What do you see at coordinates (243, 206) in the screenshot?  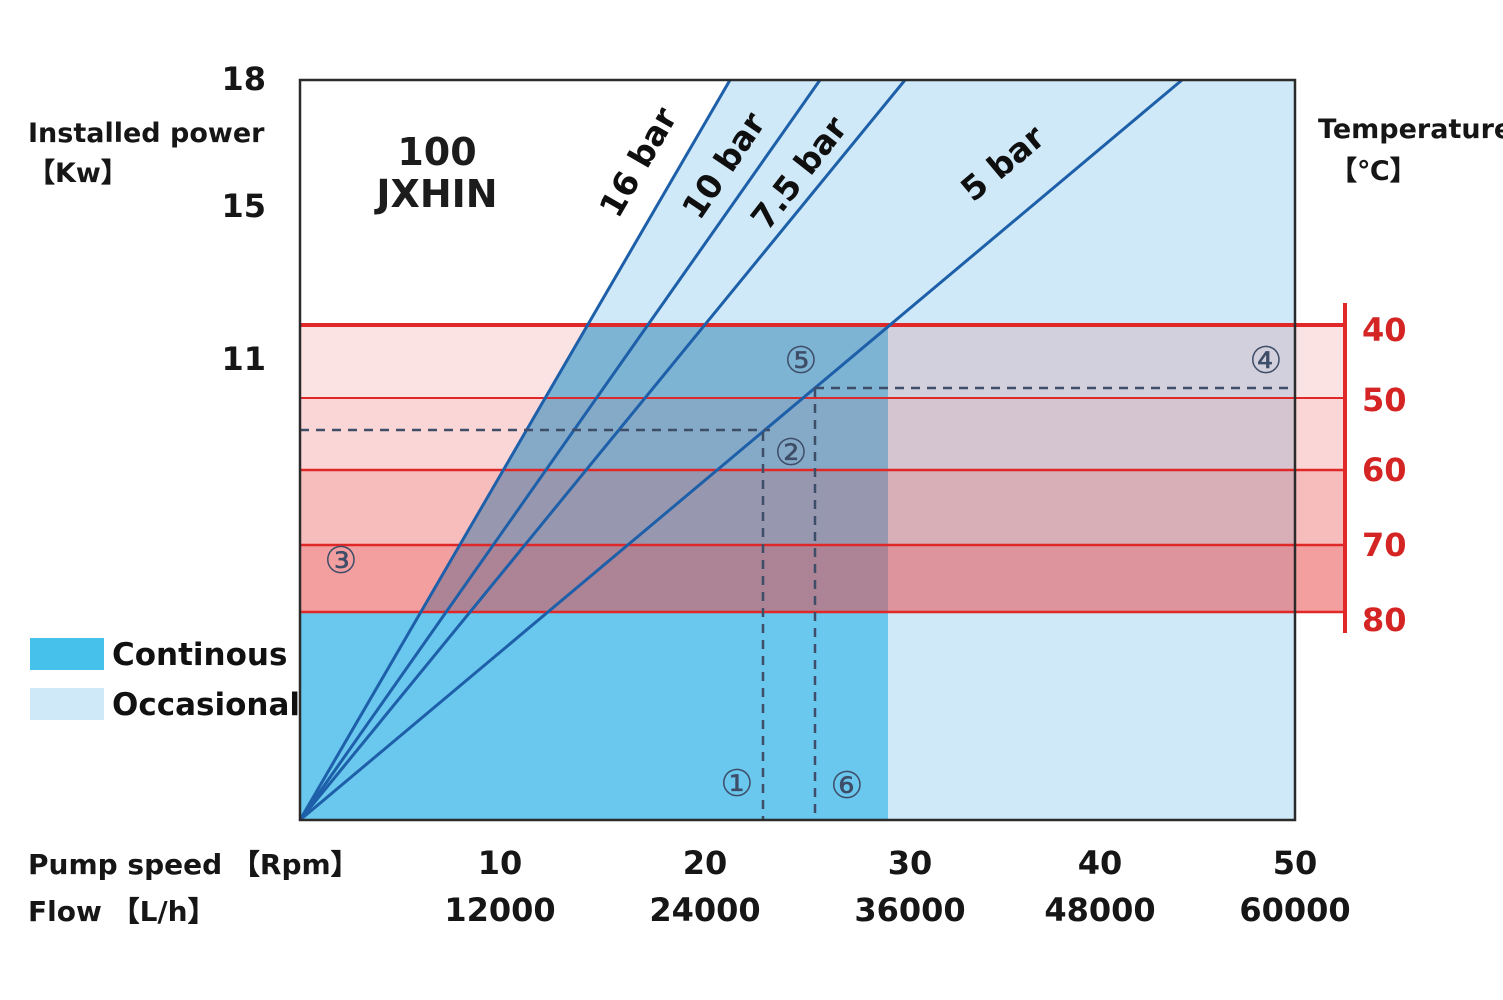 I see `power-tick-15: 15` at bounding box center [243, 206].